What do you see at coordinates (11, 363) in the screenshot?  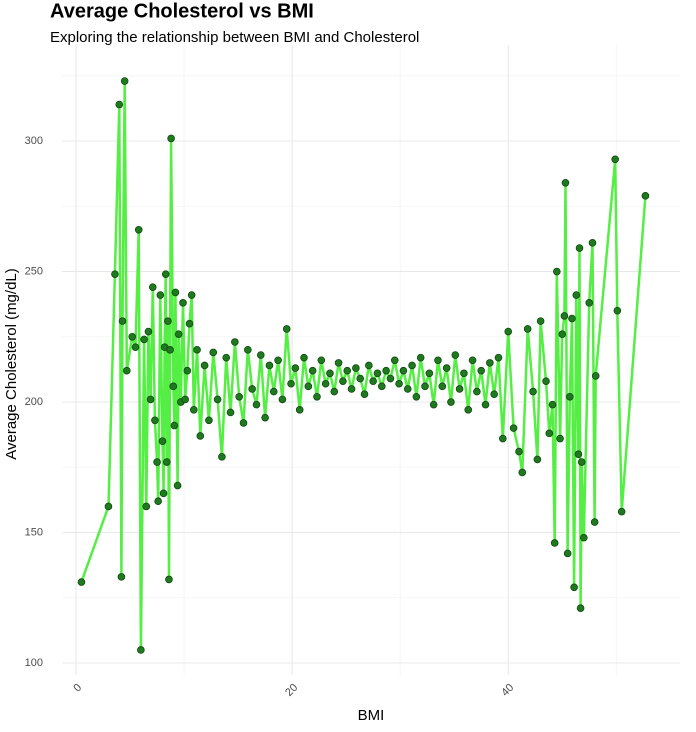 I see `y-axis-label: Average Cholesterol (mg/dL)` at bounding box center [11, 363].